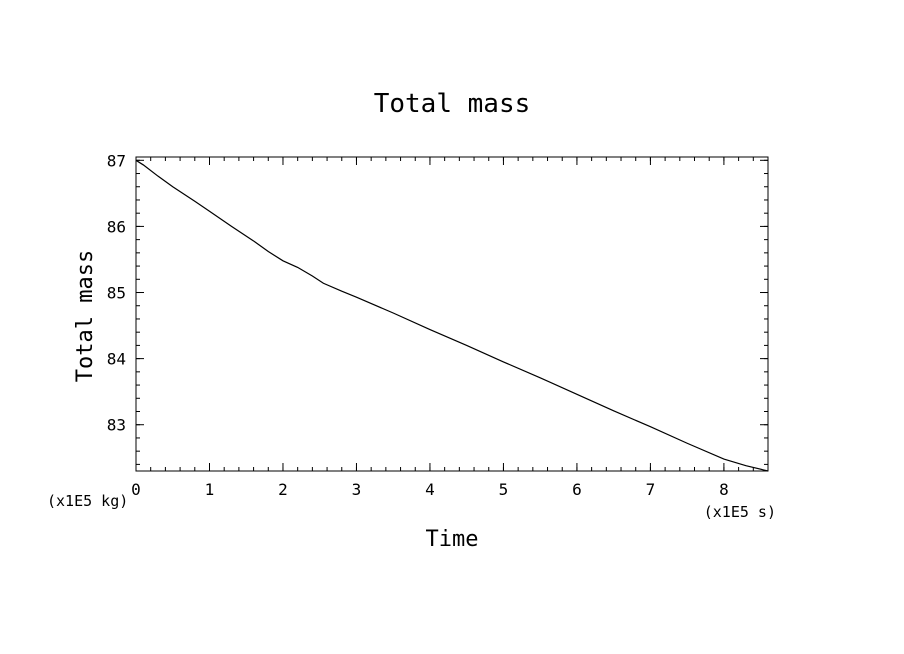 This screenshot has width=904, height=654. I want to click on y-tick-label: 86, so click(116, 226).